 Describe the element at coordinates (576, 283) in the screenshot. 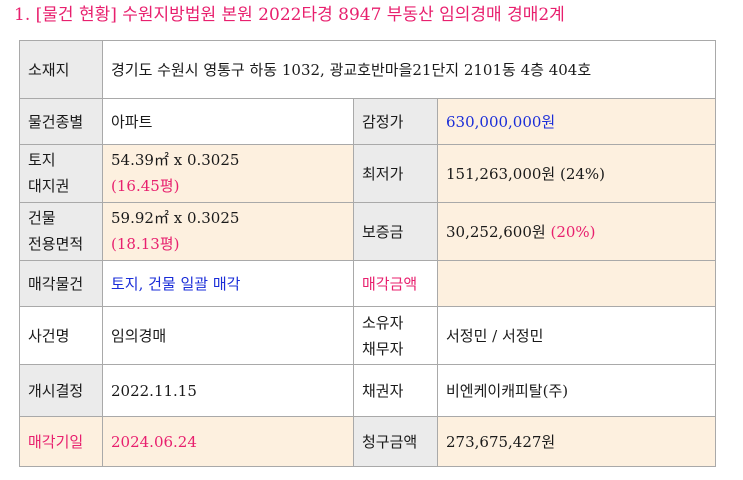

I see `sale-amount-value` at that location.